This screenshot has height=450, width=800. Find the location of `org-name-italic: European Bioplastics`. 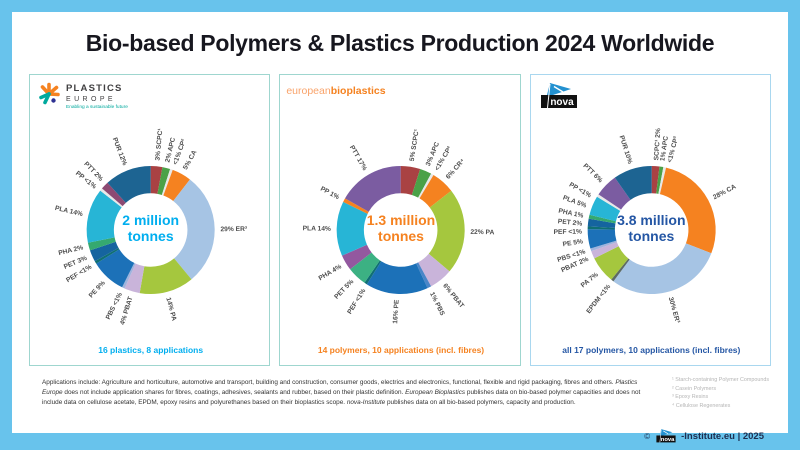

org-name-italic: European Bioplastics is located at coordinates (435, 392).